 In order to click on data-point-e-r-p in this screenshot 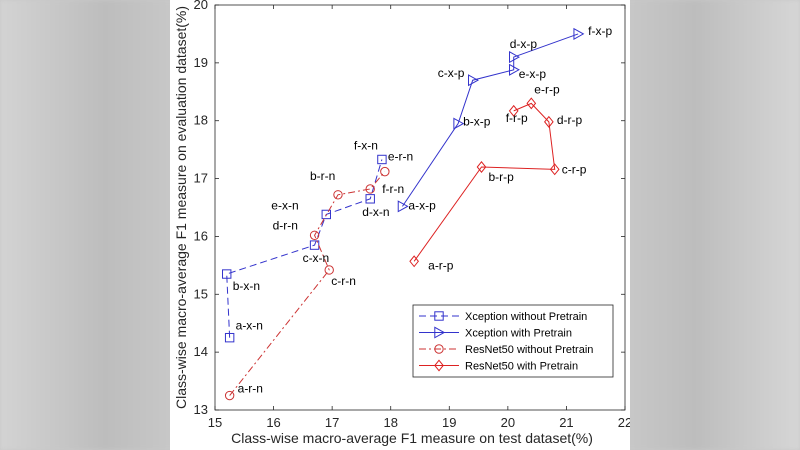, I will do `click(531, 103)`.